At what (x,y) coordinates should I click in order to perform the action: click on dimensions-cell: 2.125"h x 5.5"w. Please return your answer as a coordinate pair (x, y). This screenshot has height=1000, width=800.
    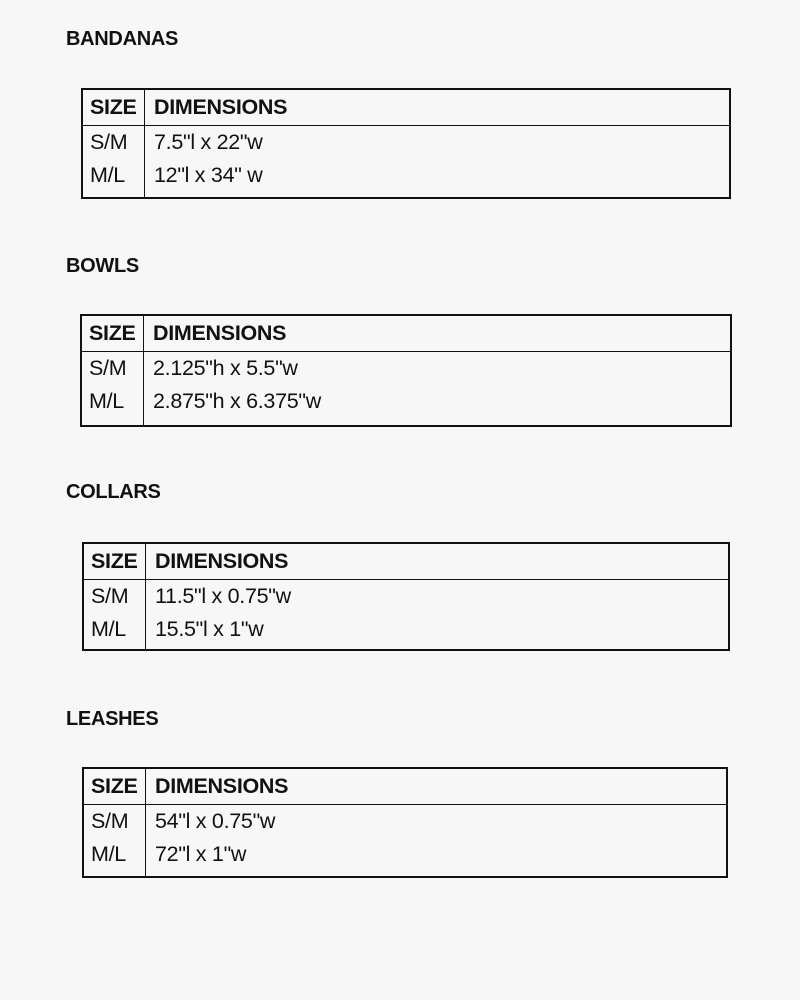
    Looking at the image, I should click on (225, 368).